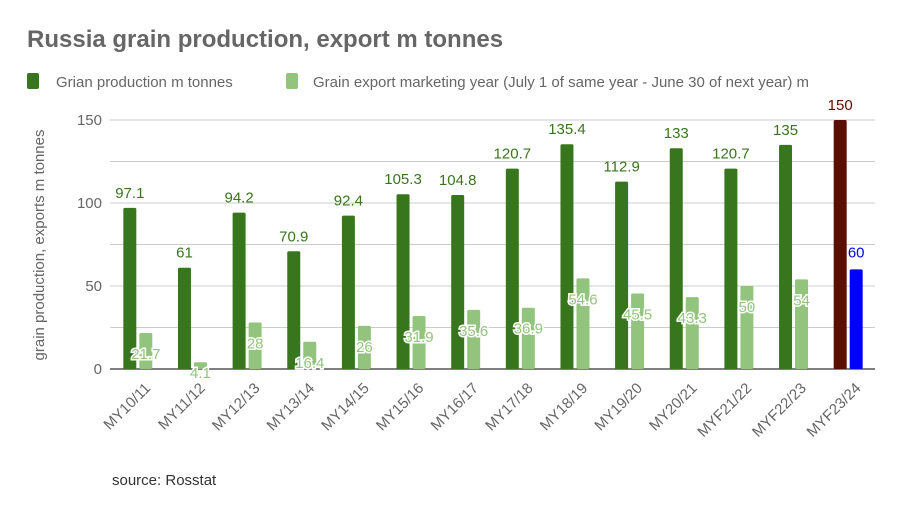 The height and width of the screenshot is (510, 899). I want to click on legend-label-production: Grian production m tonnes, so click(144, 82).